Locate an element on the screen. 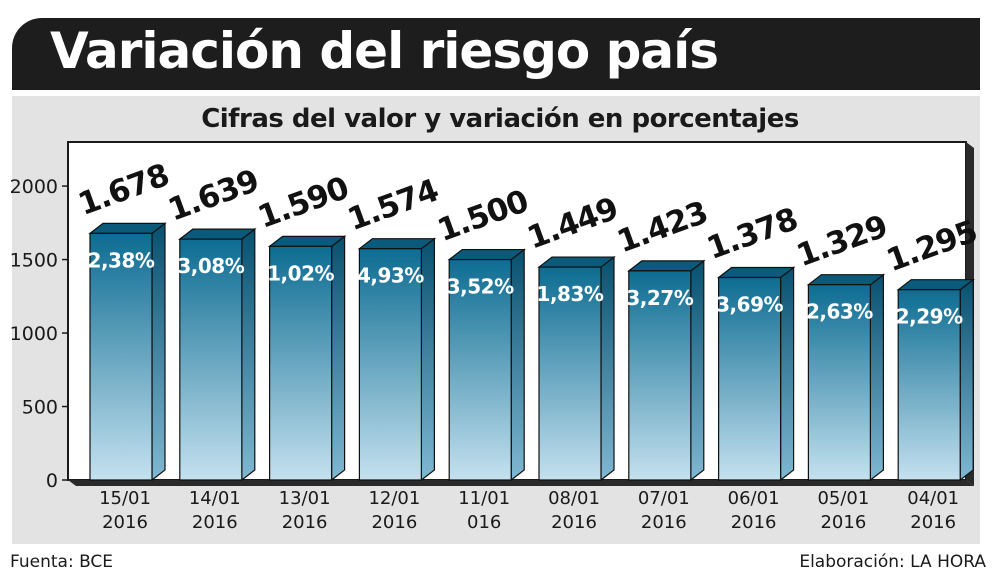 This screenshot has height=579, width=1000. x-tick-label: 08/01 2016 is located at coordinates (574, 510).